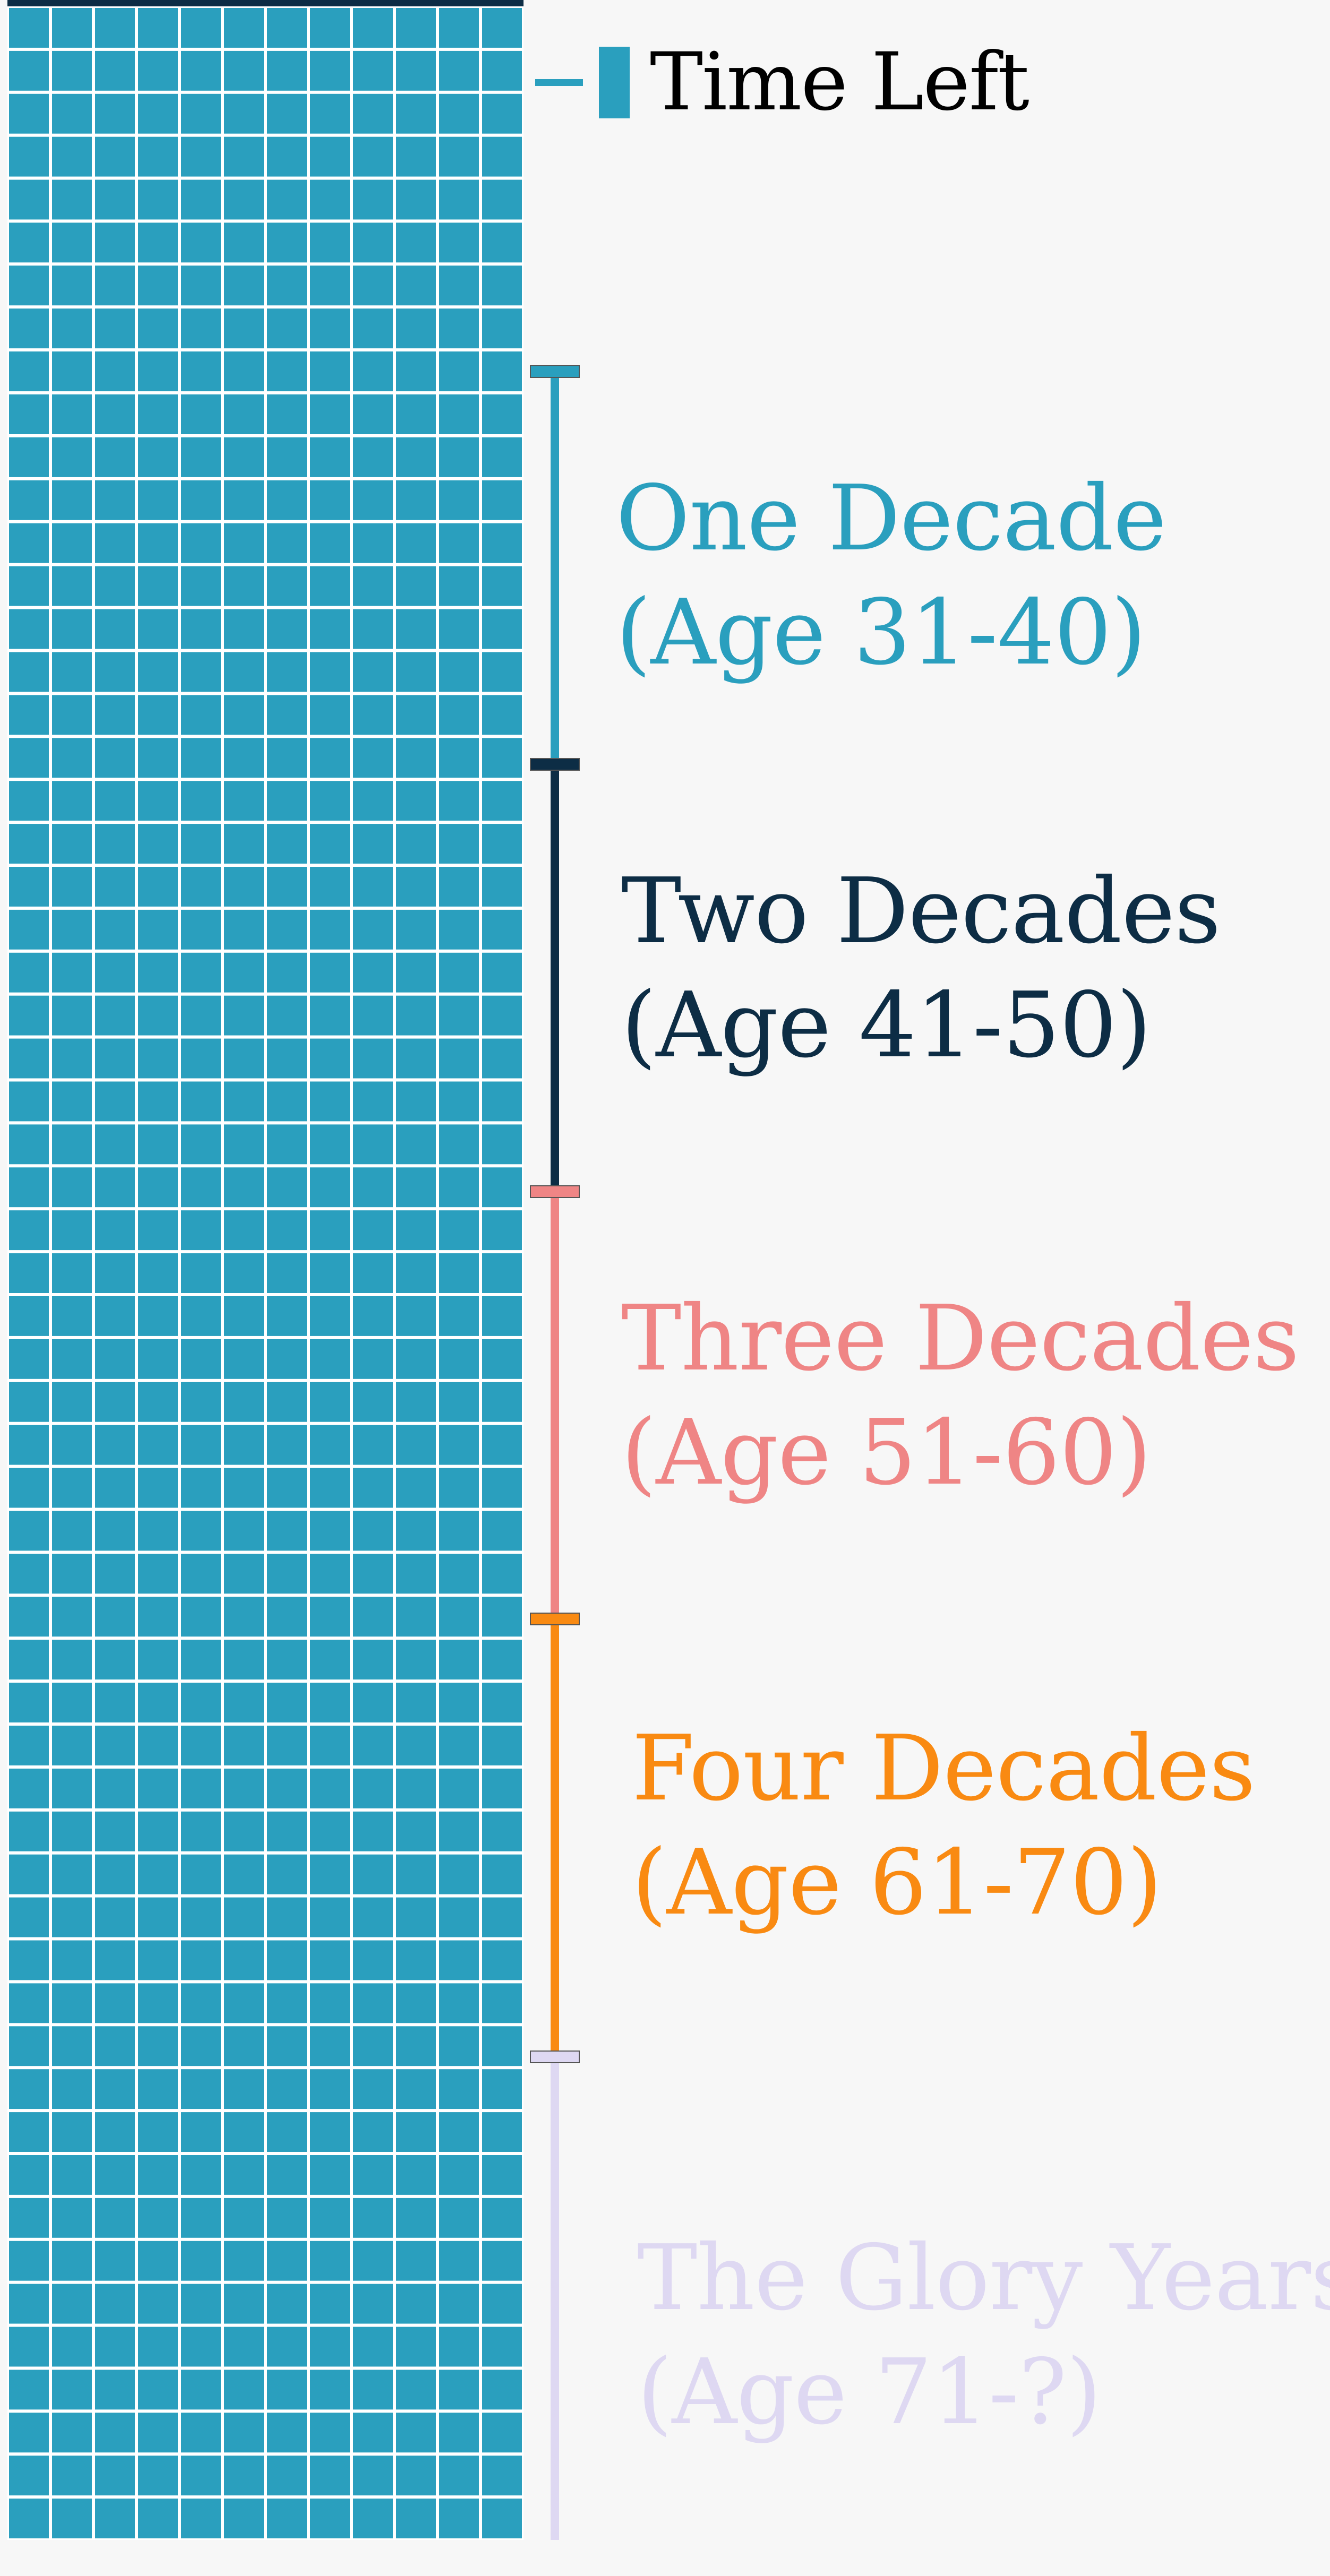  What do you see at coordinates (944, 1826) in the screenshot?
I see `segment-label-four-decades: Four Decades (Age 61-70)` at bounding box center [944, 1826].